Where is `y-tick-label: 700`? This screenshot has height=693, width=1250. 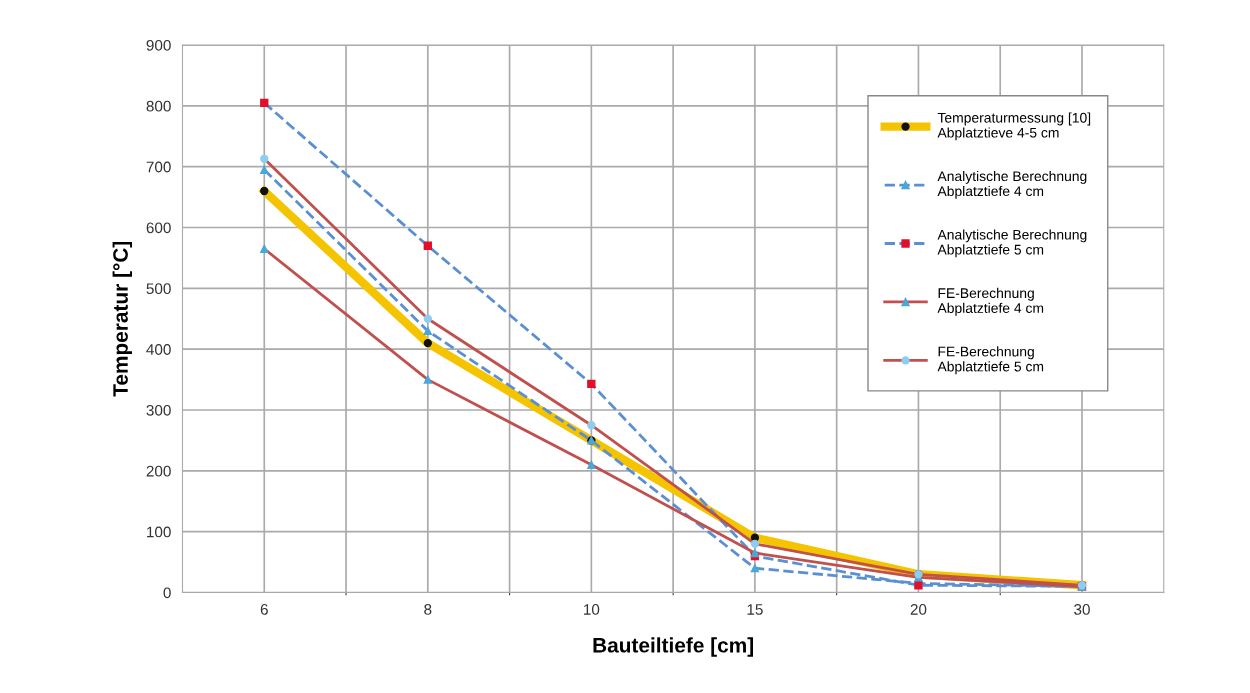
y-tick-label: 700 is located at coordinates (158, 167).